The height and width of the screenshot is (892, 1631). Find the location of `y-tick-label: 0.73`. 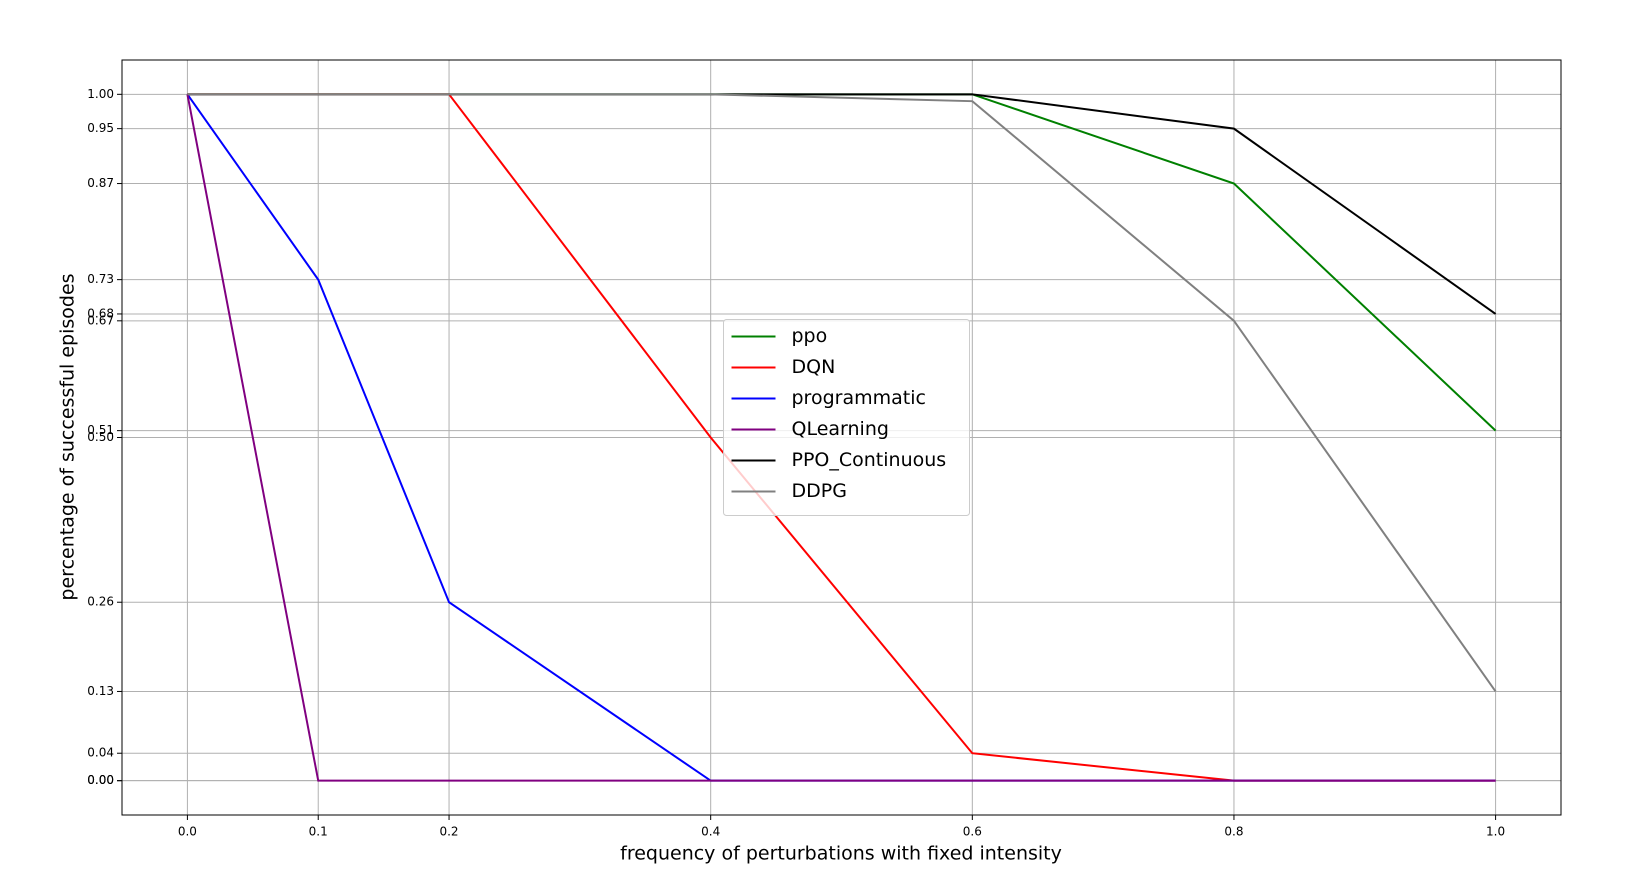

y-tick-label: 0.73 is located at coordinates (100, 279).